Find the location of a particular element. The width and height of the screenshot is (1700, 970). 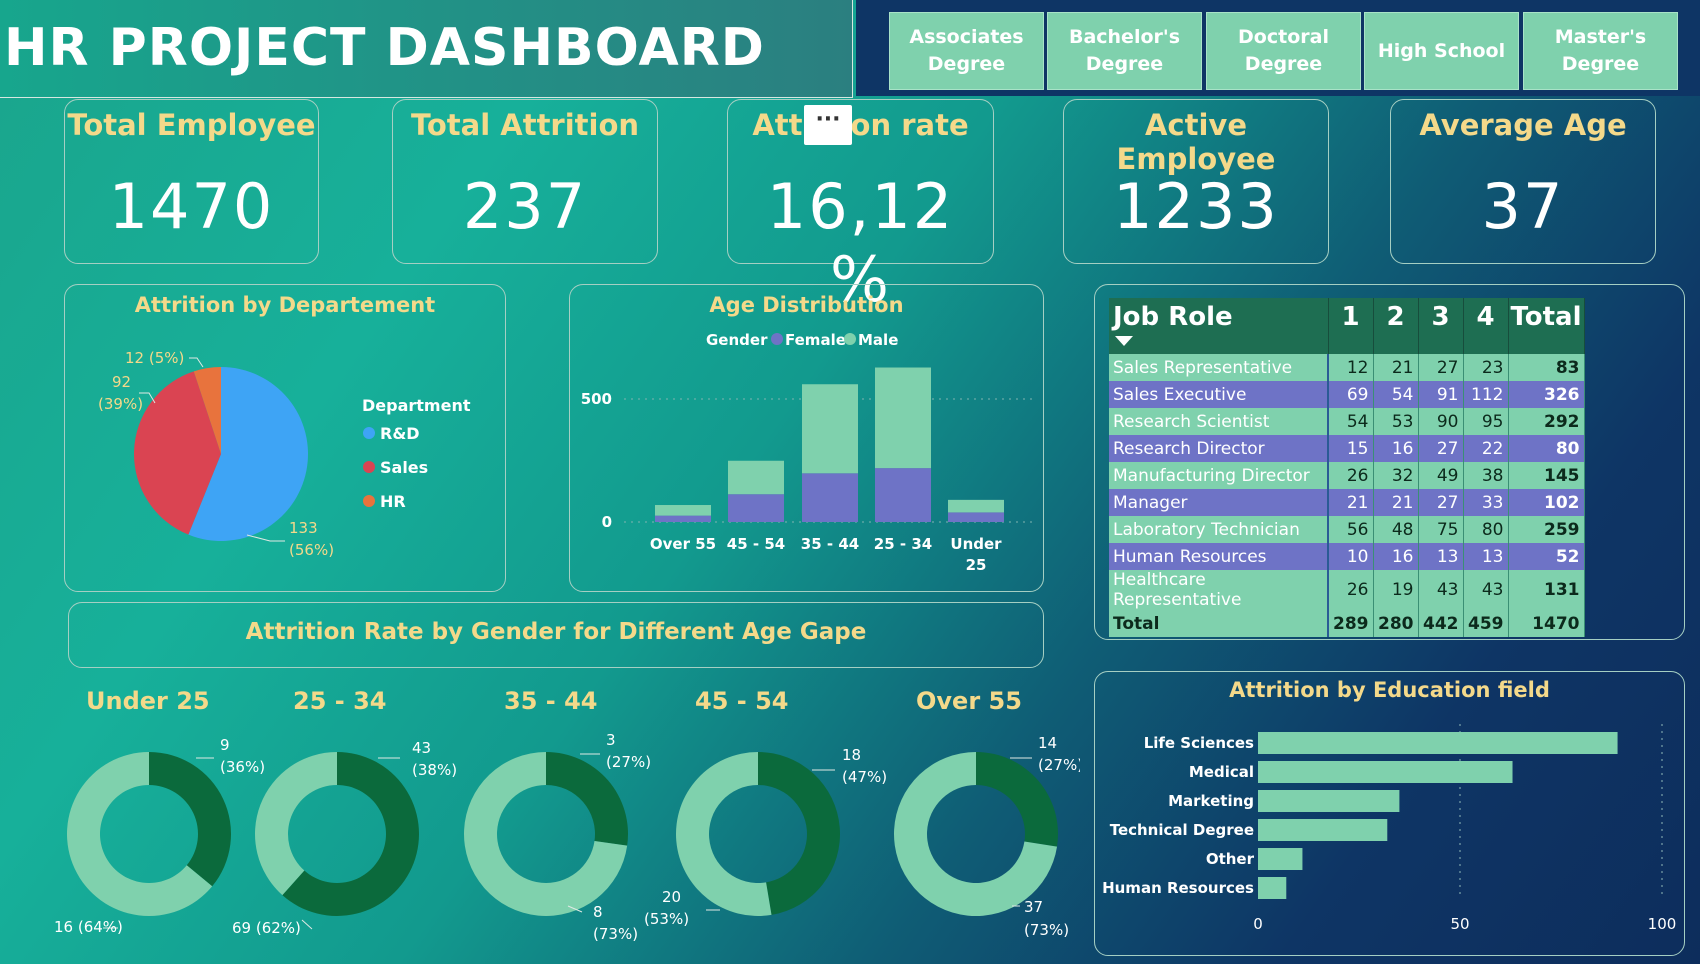

more-options-icon: ··· is located at coordinates (828, 125).